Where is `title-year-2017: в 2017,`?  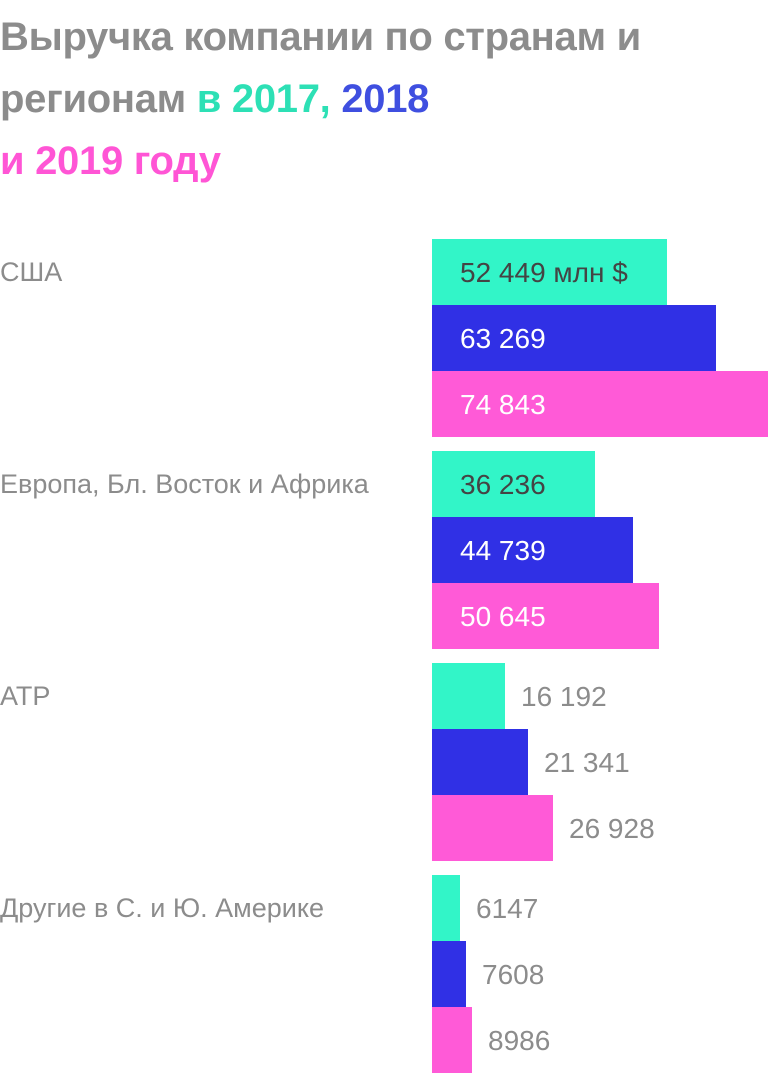
title-year-2017: в 2017, is located at coordinates (263, 99).